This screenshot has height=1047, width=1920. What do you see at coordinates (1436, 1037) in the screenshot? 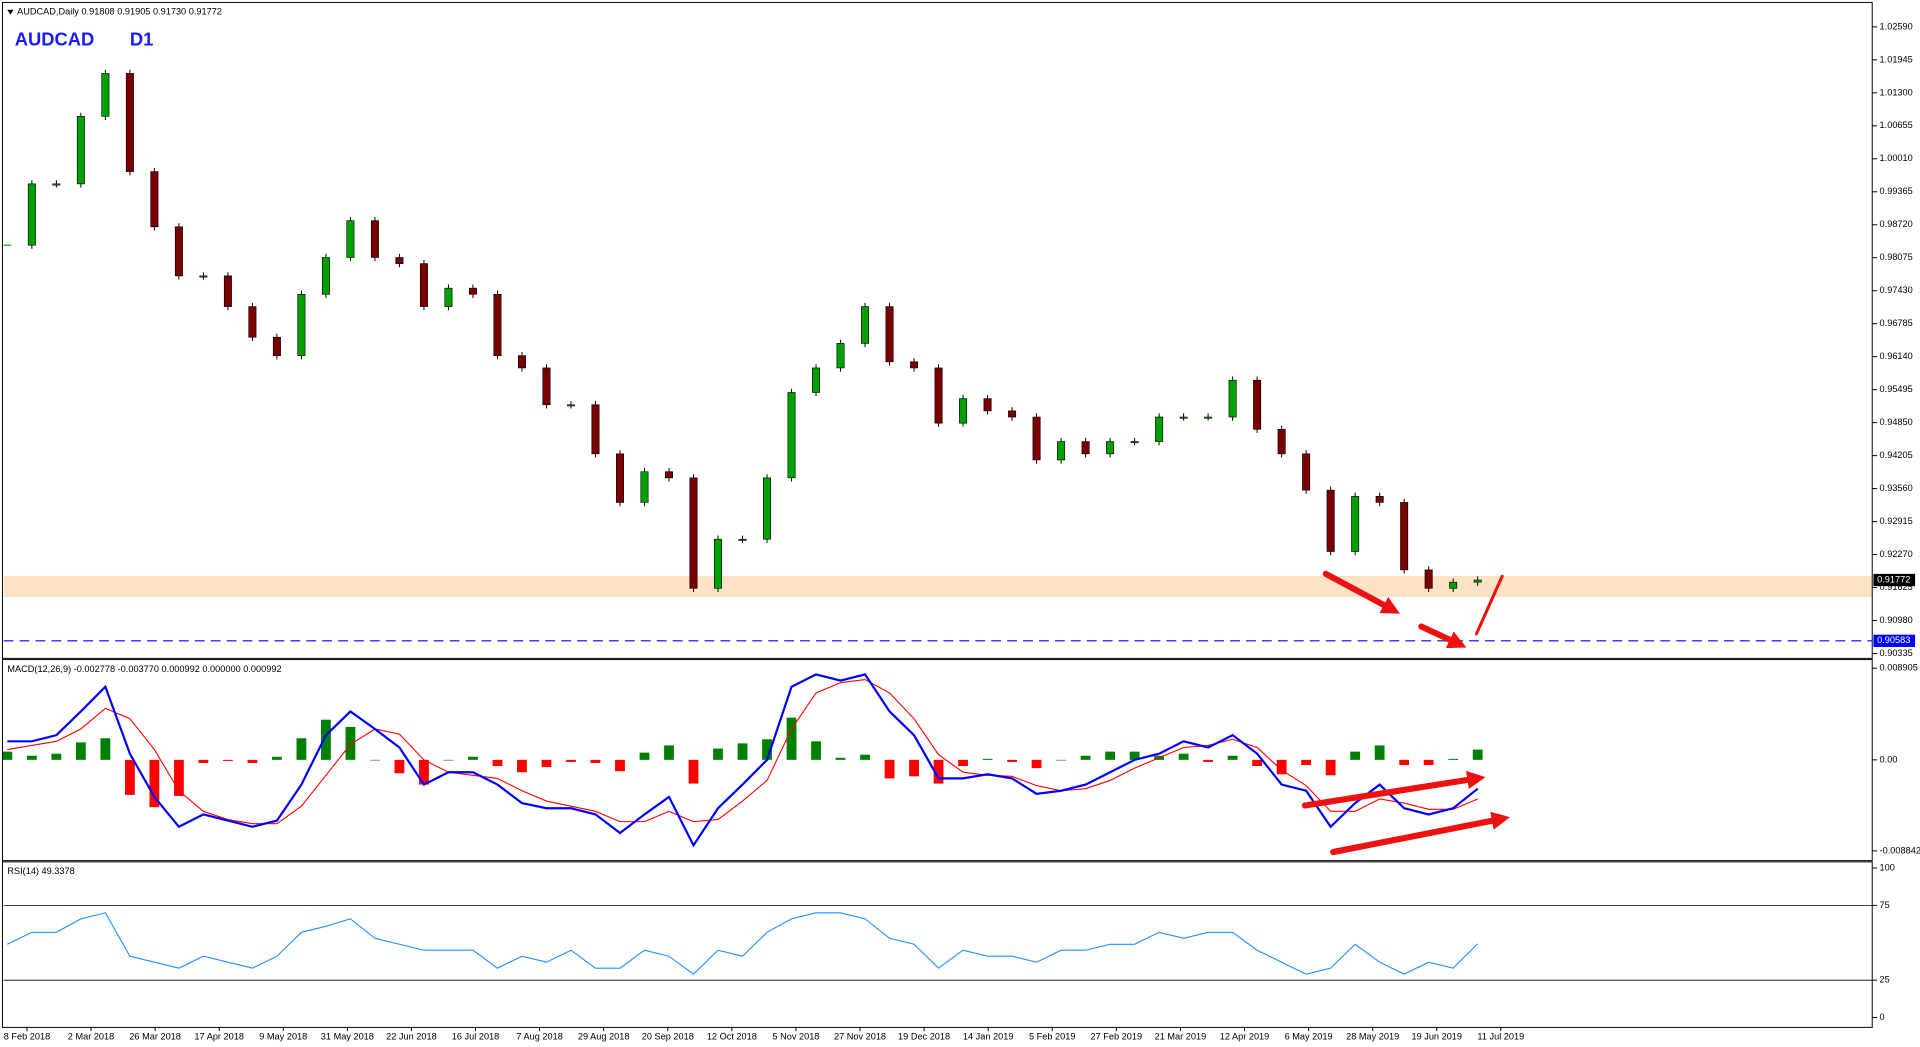
I see `x-tick-label: 19 Jun 2019` at bounding box center [1436, 1037].